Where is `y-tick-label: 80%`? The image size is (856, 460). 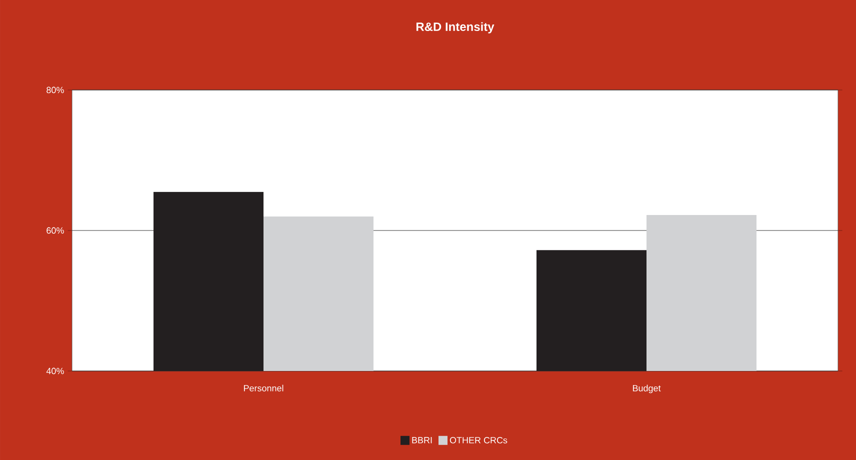 y-tick-label: 80% is located at coordinates (55, 90).